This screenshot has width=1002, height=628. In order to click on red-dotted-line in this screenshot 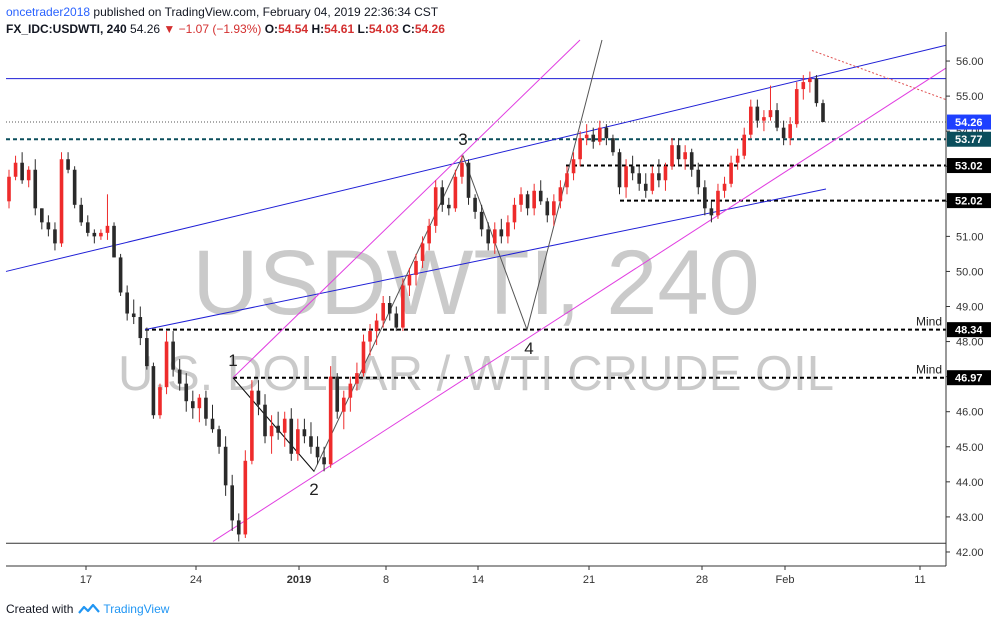, I will do `click(879, 75)`.